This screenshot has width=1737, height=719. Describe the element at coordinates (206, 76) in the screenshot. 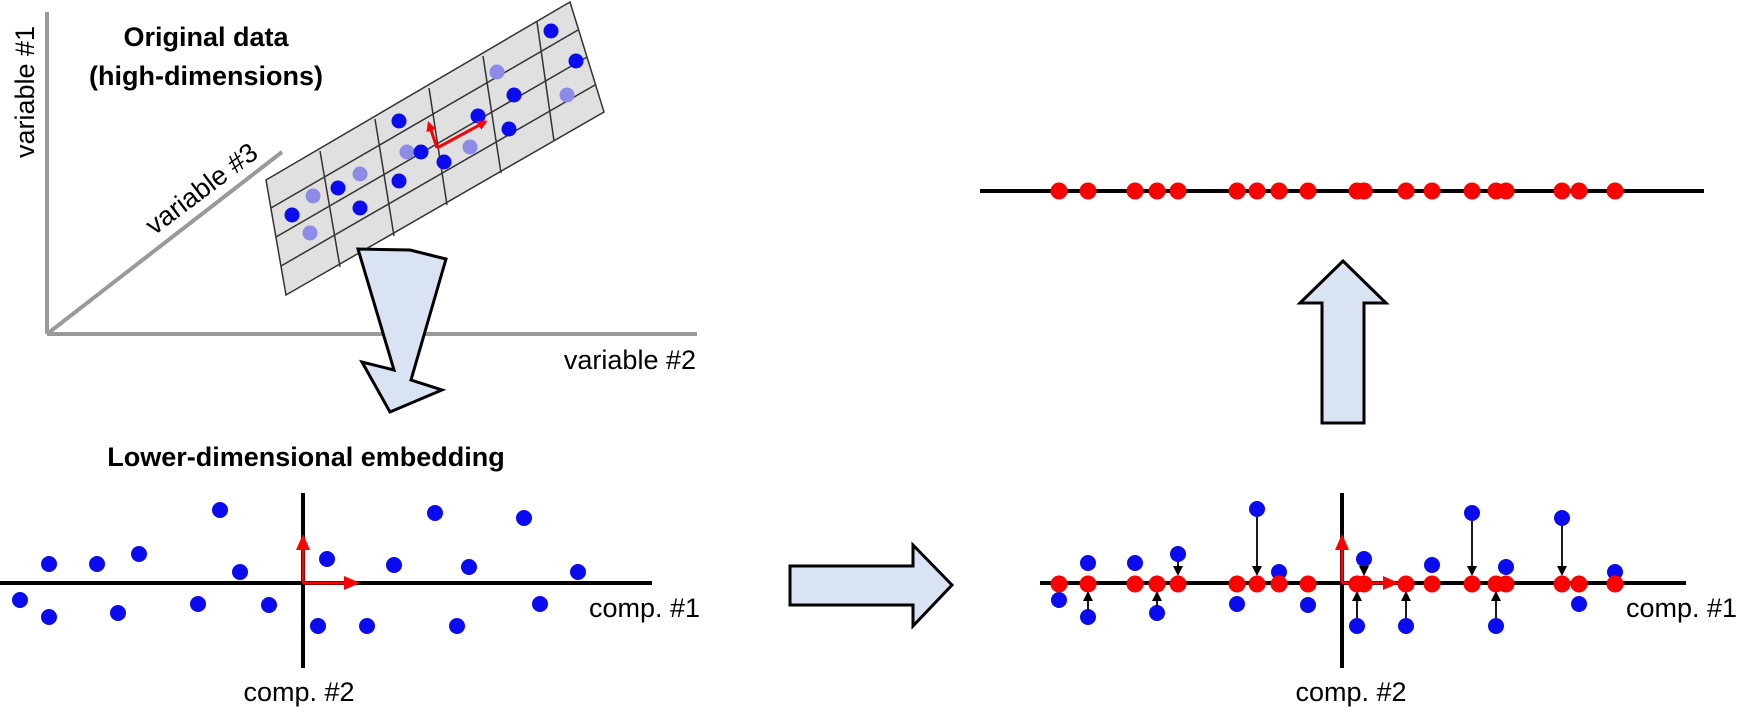

I see `original-data-title-line2: (high-dimensions)` at that location.